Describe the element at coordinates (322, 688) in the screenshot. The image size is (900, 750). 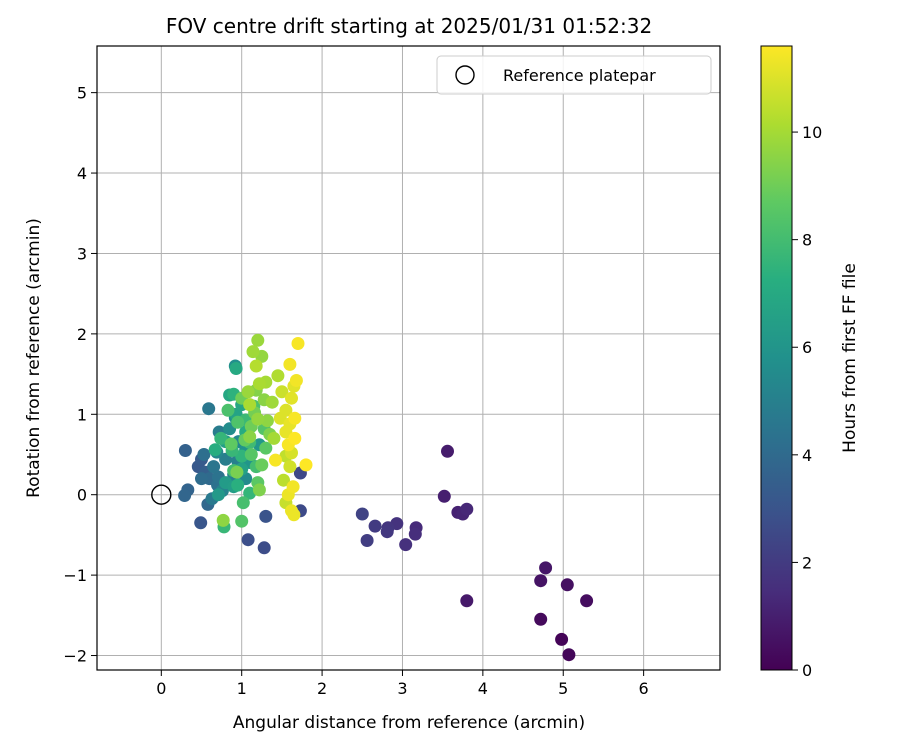
I see `x-tick-label-2: 2` at that location.